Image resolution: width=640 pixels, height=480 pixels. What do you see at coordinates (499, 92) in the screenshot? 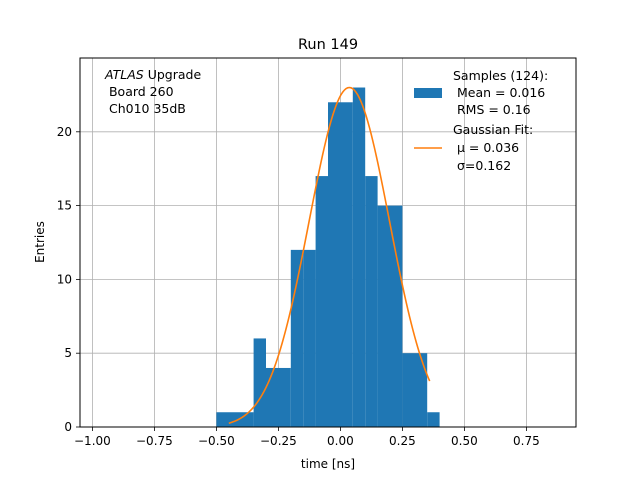
I see `legend-samples-mean: Mean = 0.016` at bounding box center [499, 92].